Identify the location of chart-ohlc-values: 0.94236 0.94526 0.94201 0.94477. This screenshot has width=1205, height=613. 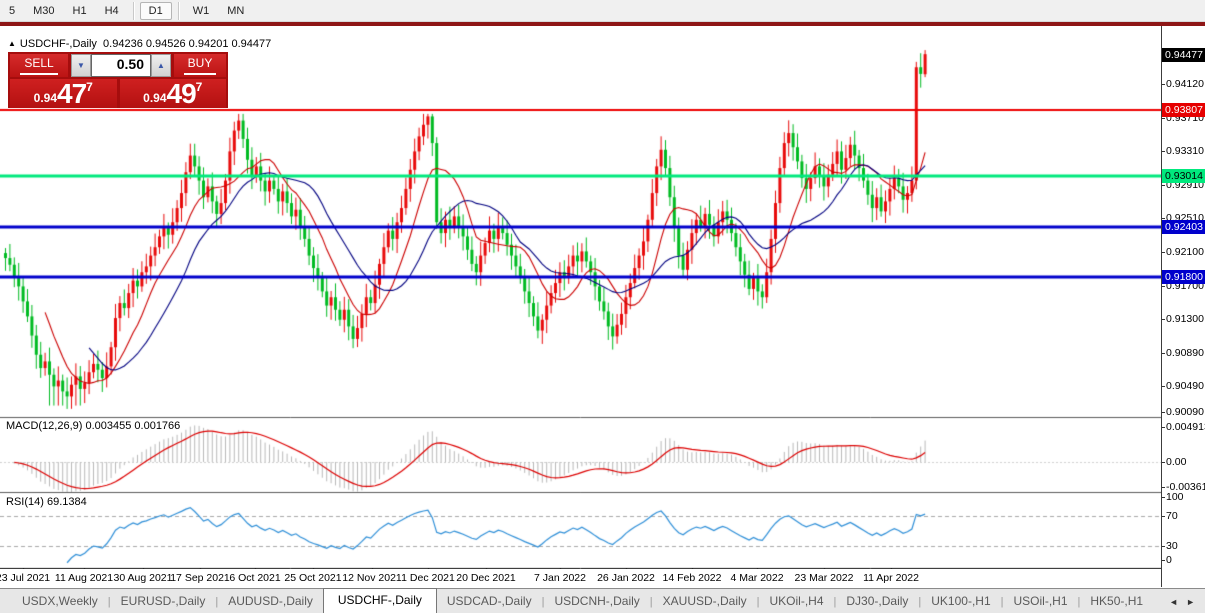
(187, 44).